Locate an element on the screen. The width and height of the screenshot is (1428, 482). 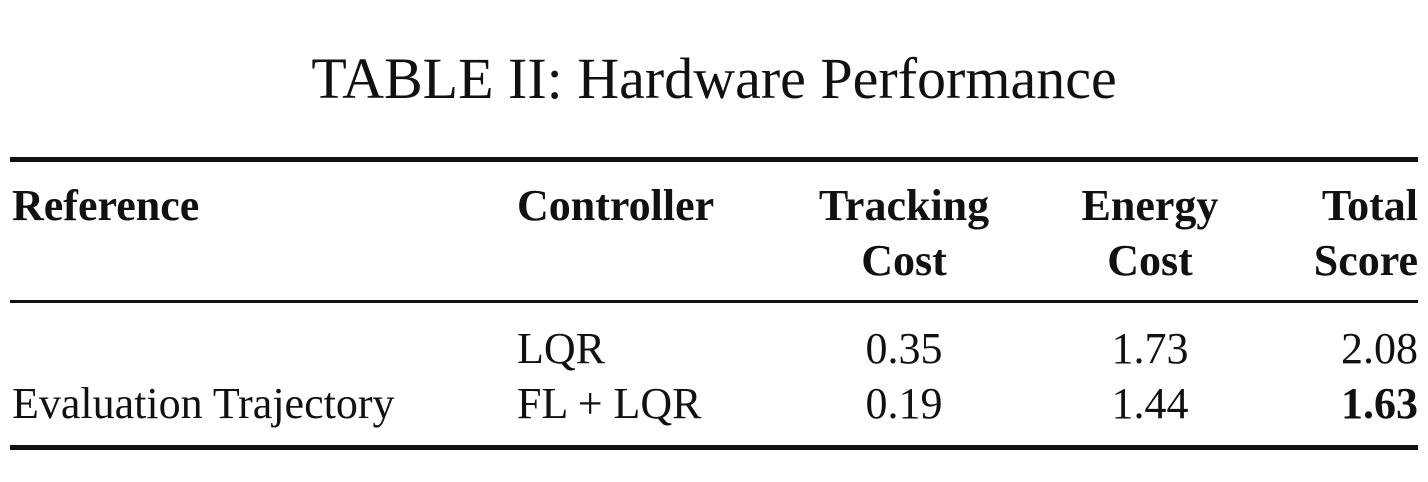
header-tracking-line2: Cost is located at coordinates (904, 260).